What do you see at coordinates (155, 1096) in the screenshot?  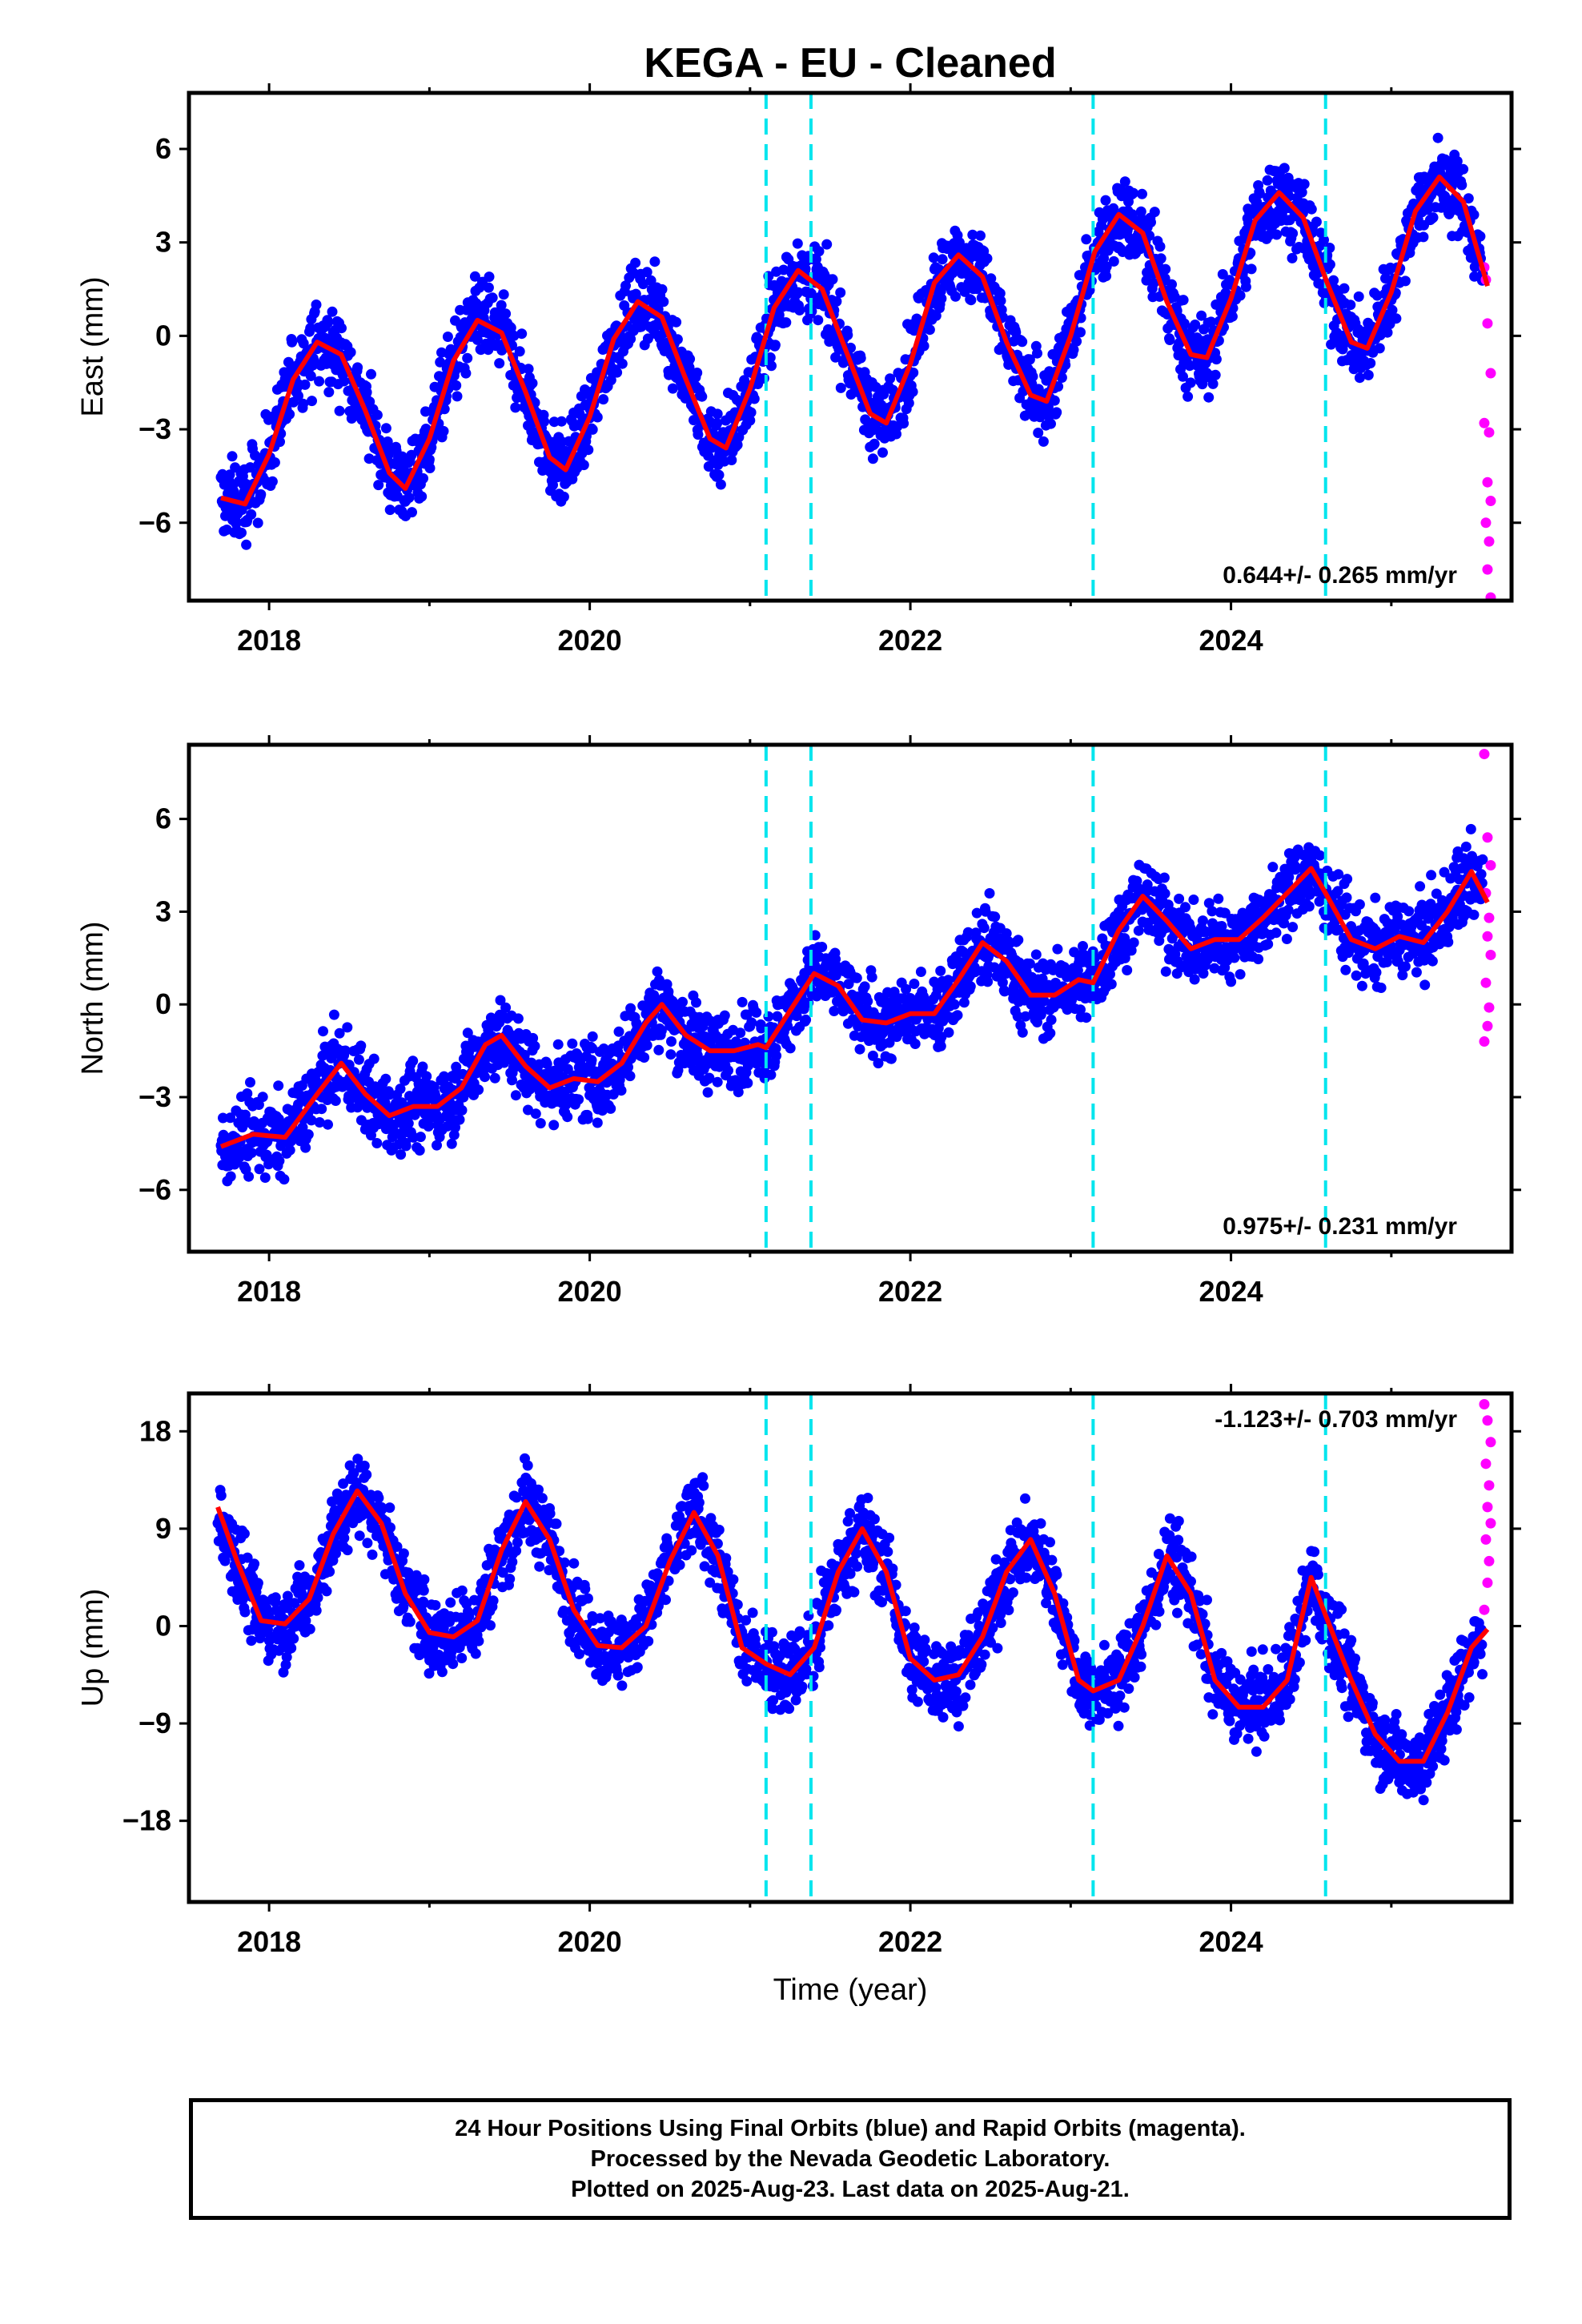 I see `y-tick-label: −3` at bounding box center [155, 1096].